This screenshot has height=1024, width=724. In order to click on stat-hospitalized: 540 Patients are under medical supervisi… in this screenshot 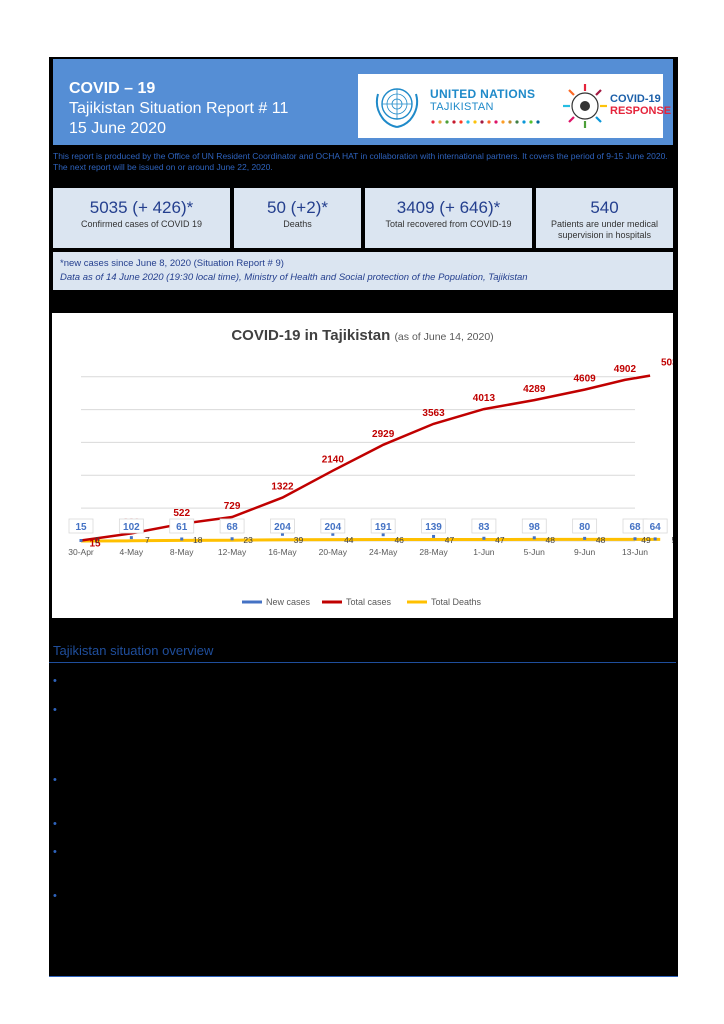, I will do `click(604, 218)`.